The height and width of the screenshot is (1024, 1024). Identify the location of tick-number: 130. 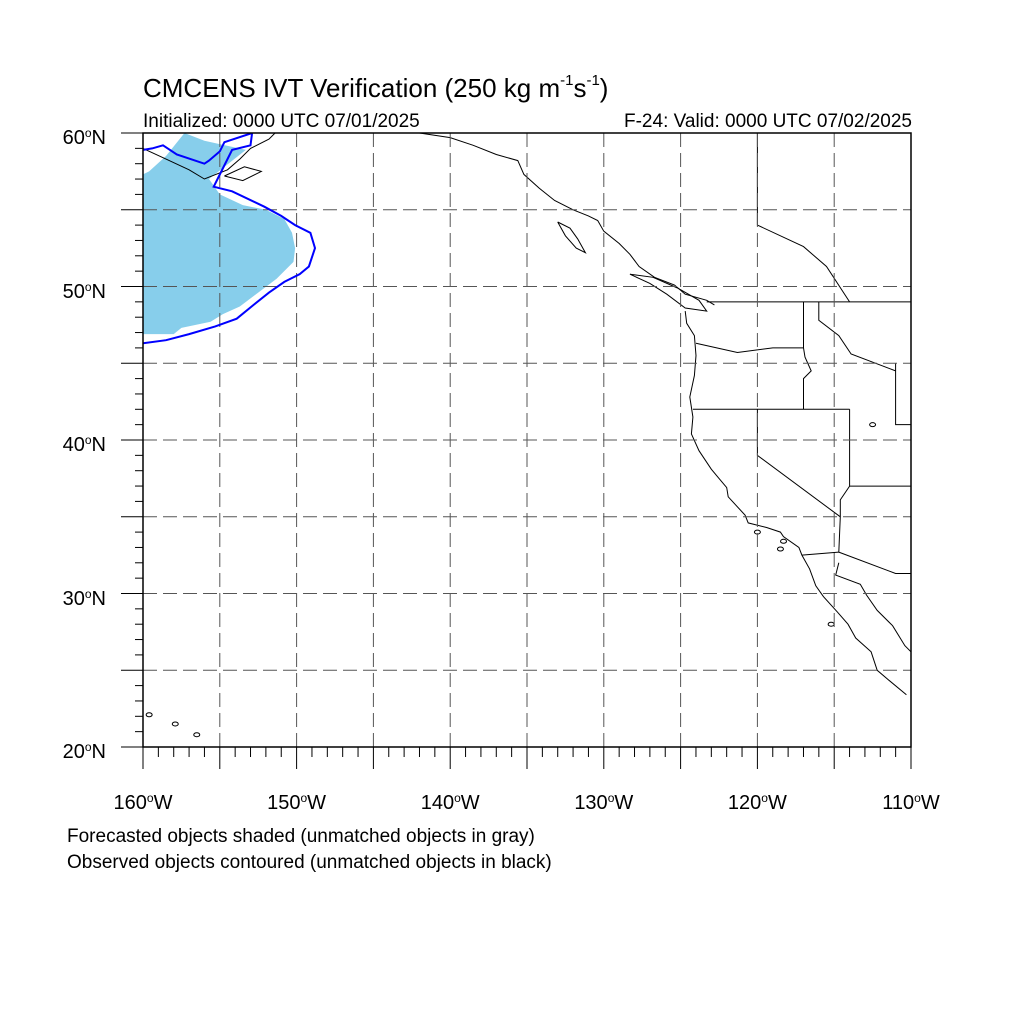
(591, 803).